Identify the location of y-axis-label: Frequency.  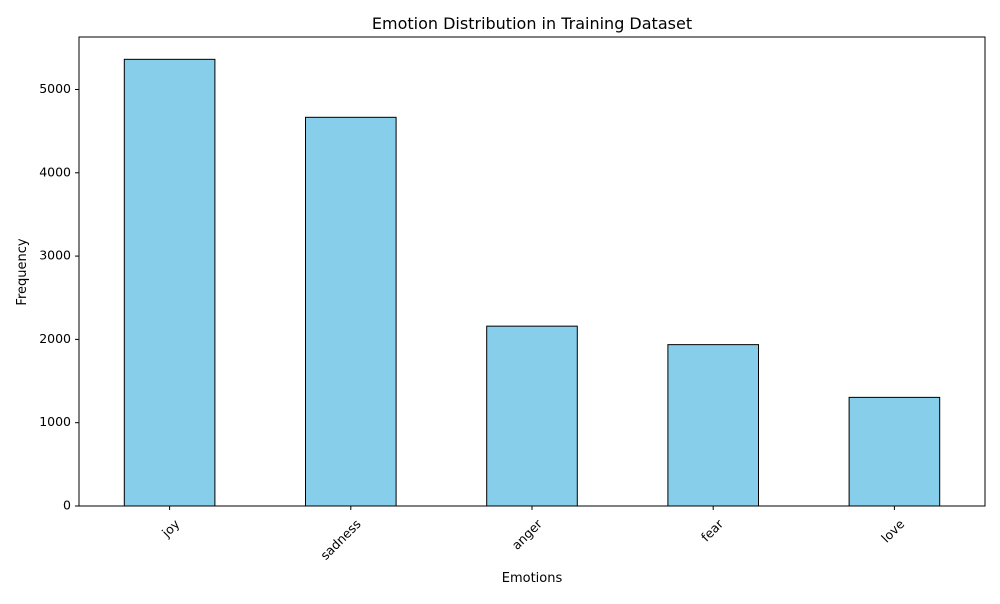
(22, 271).